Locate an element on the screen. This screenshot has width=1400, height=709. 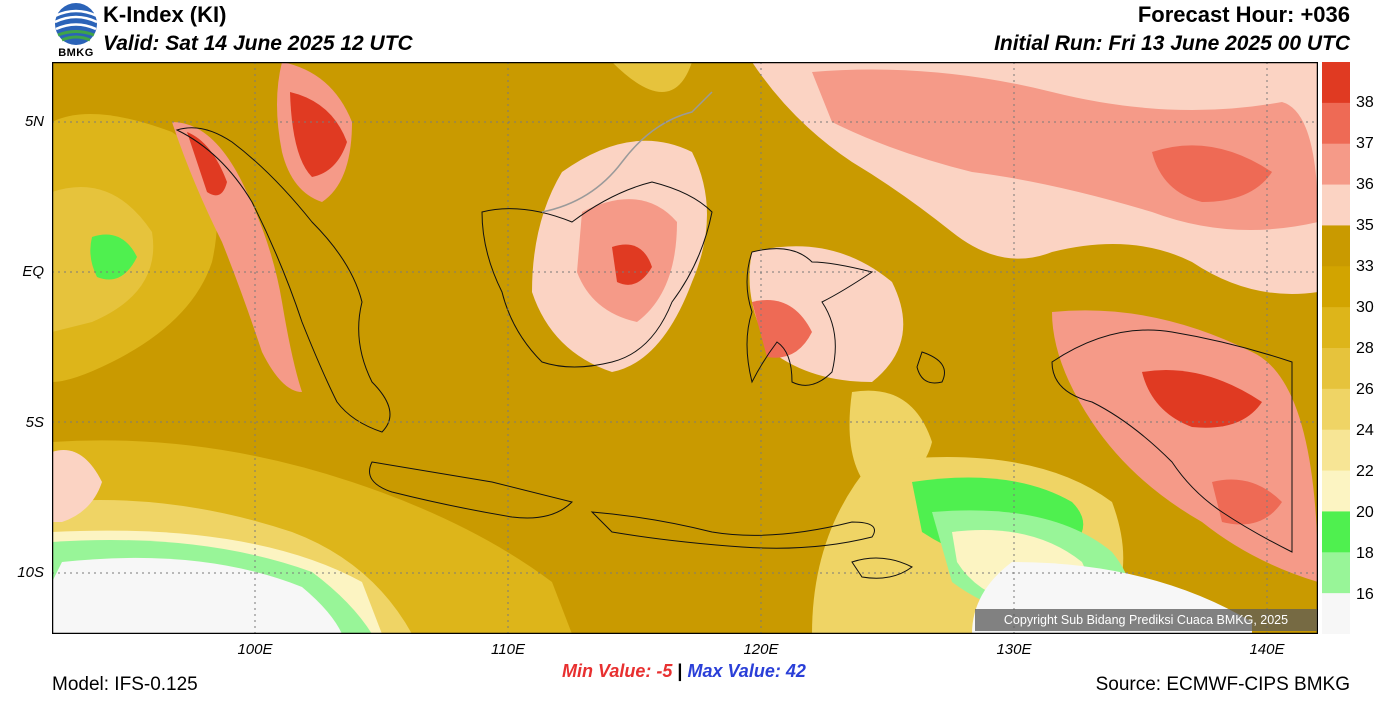
field-red-malaya is located at coordinates (318, 134).